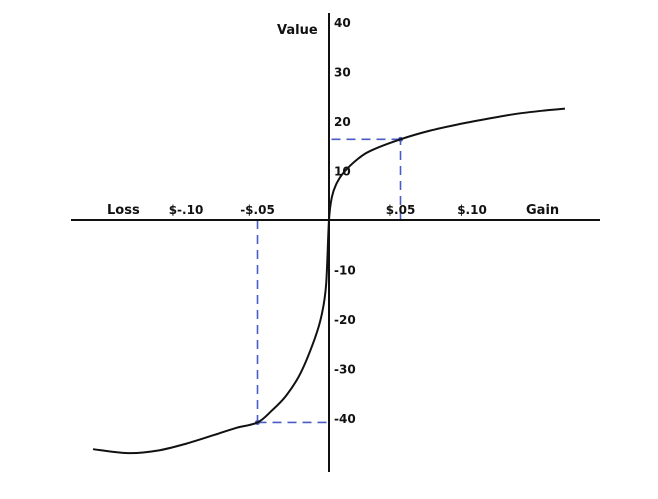 The height and width of the screenshot is (499, 658). Describe the element at coordinates (342, 122) in the screenshot. I see `y-tick-label: 20` at that location.